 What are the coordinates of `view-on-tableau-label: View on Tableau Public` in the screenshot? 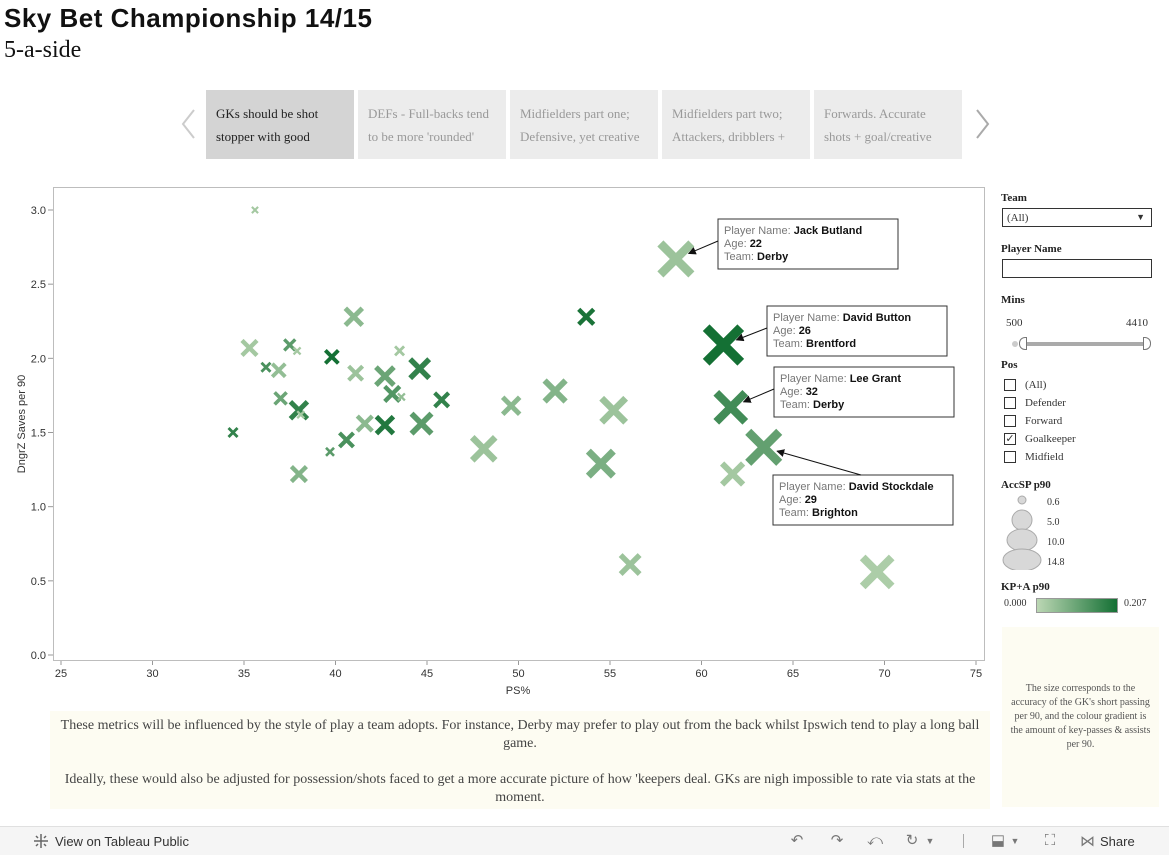 It's located at (122, 841).